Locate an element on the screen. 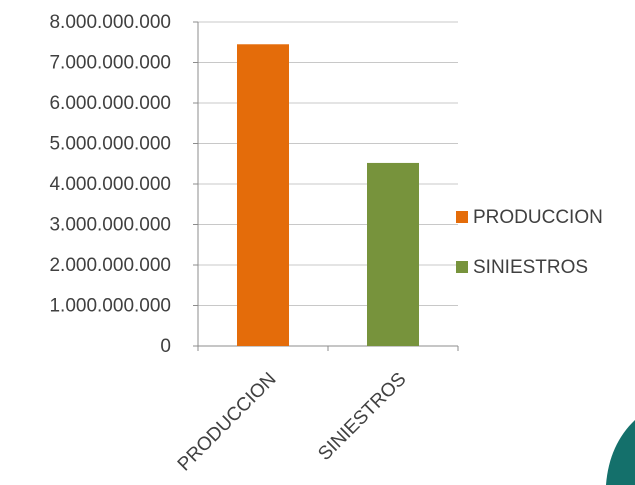  y-tick-label: 2.000.000.000 is located at coordinates (110, 265).